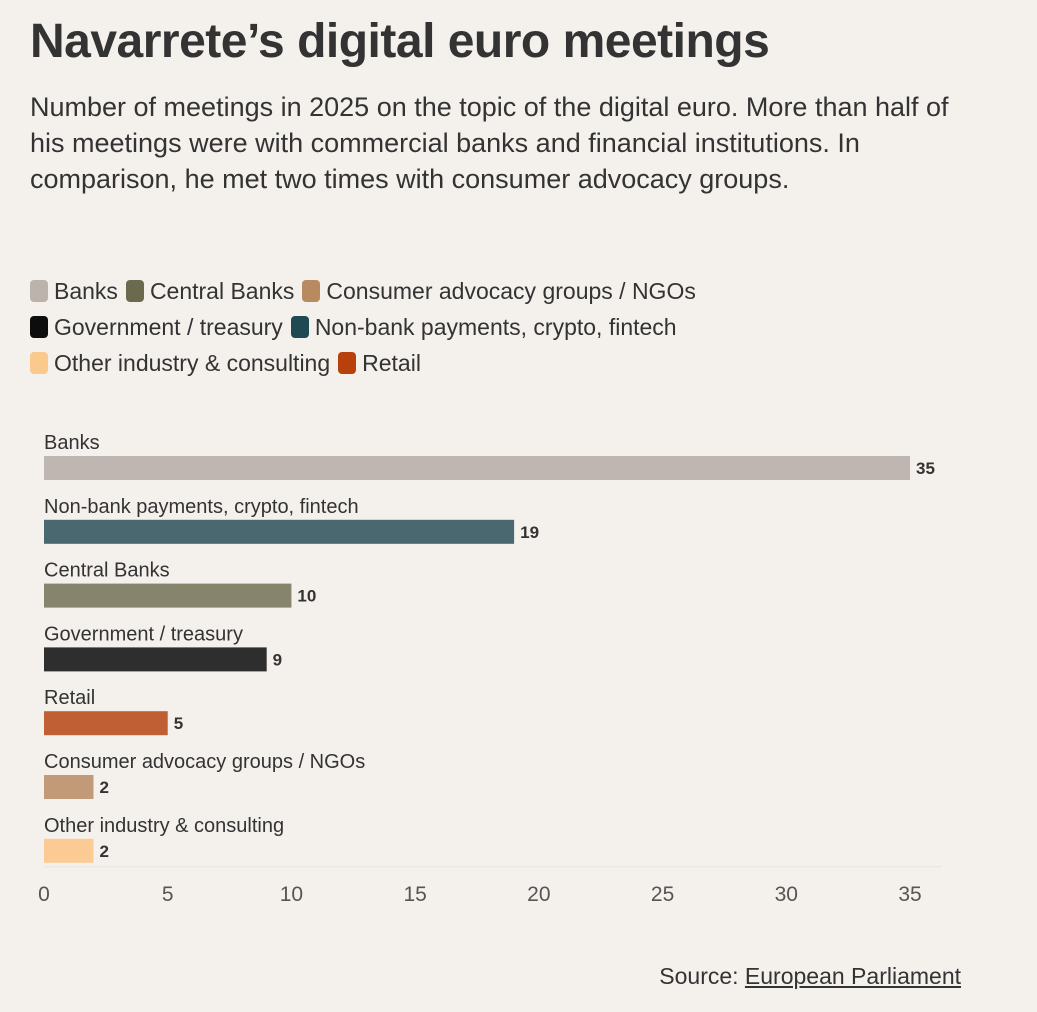  I want to click on bar-category-label: Central Banks, so click(107, 571).